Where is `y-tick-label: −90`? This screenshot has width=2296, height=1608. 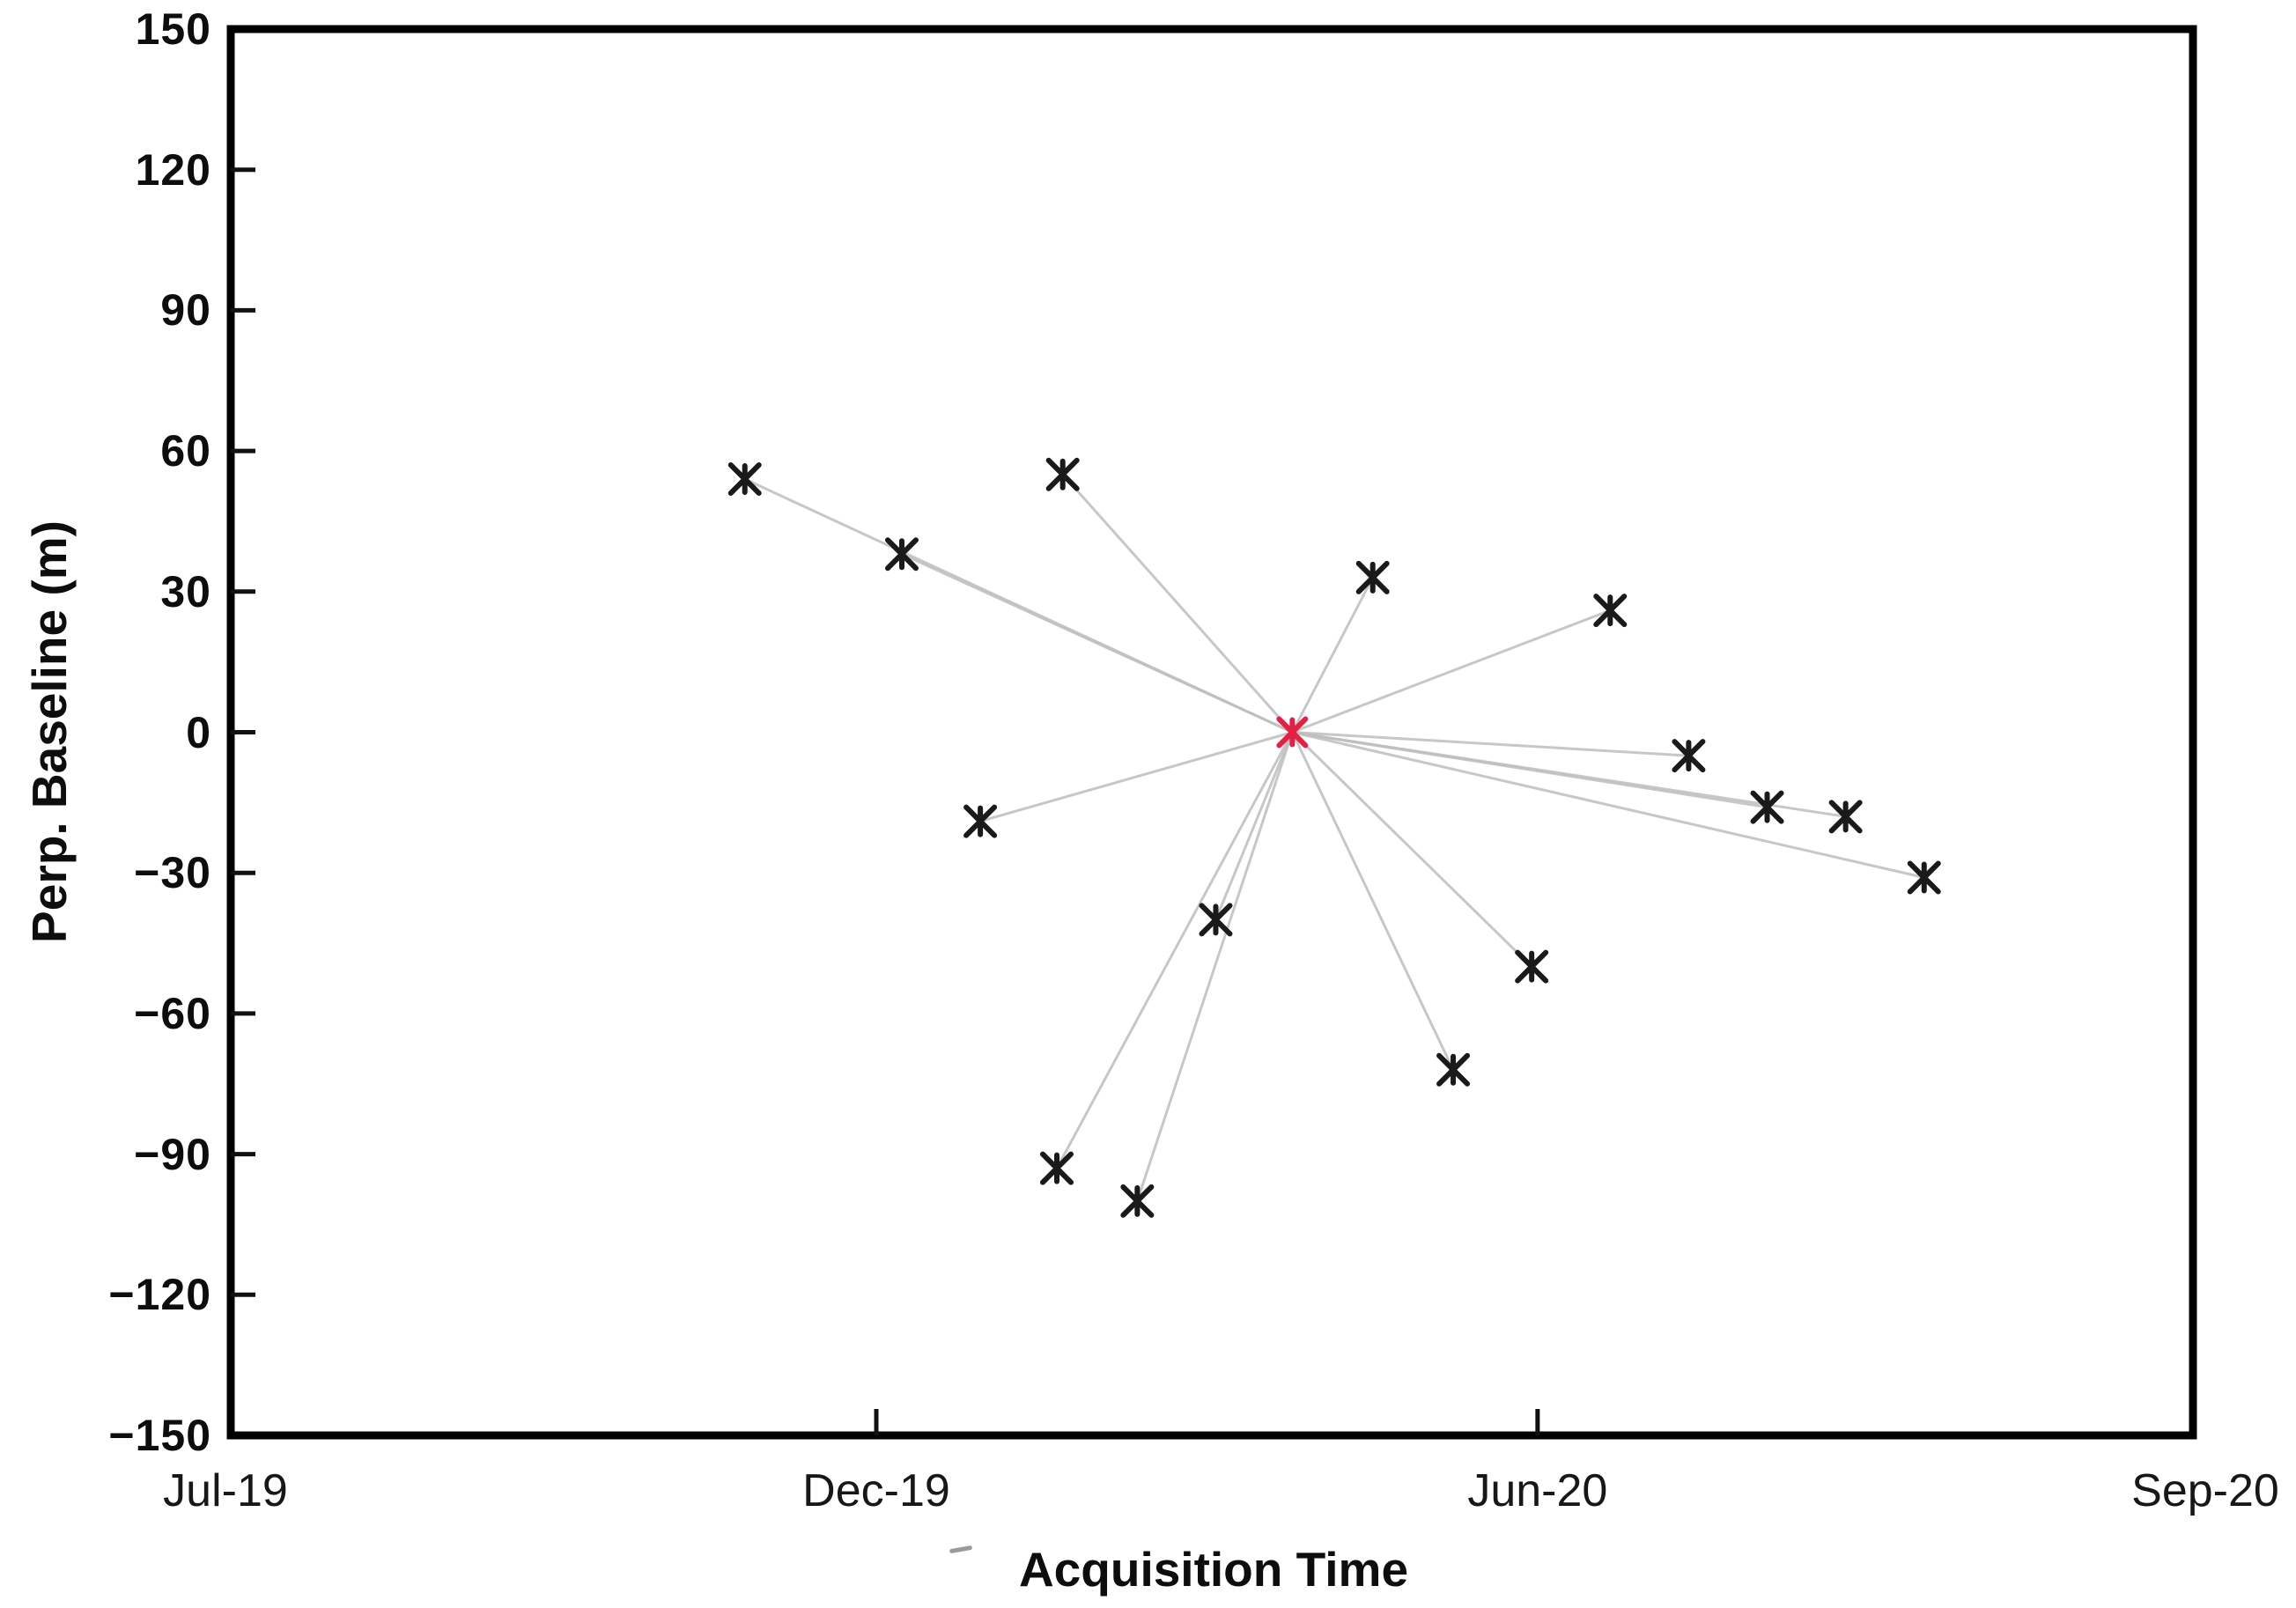 y-tick-label: −90 is located at coordinates (172, 1154).